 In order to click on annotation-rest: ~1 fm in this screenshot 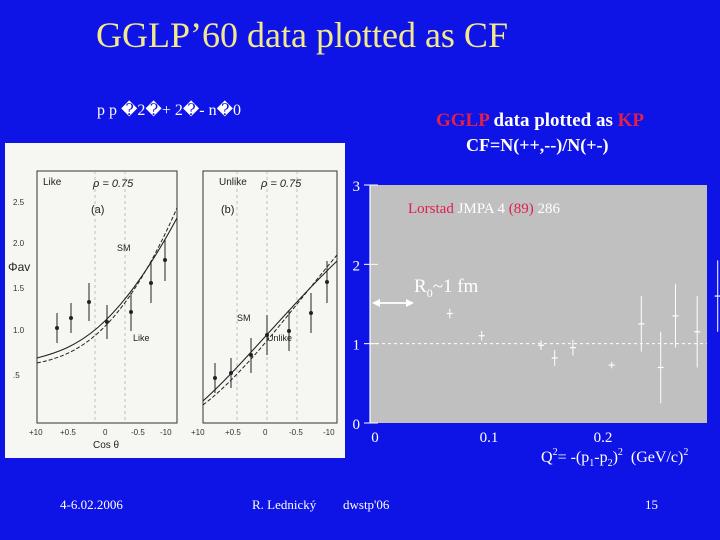, I will do `click(456, 286)`.